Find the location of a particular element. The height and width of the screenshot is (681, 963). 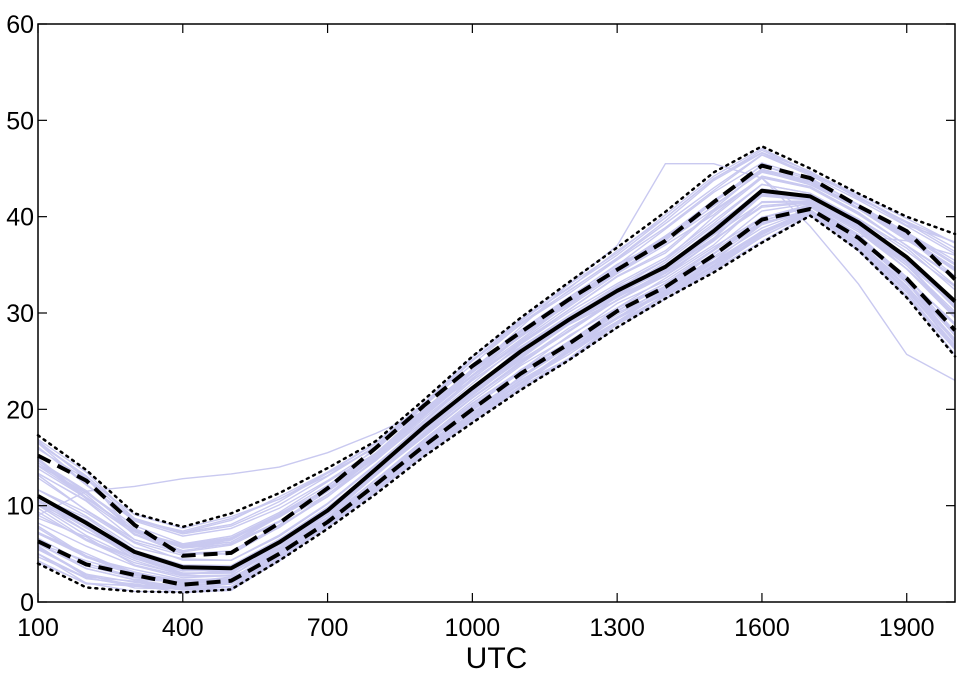

x-tick-label: 400 is located at coordinates (183, 628).